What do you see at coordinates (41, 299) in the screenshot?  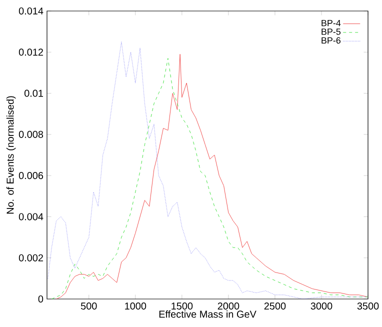 I see `y-tick-label: 0` at bounding box center [41, 299].